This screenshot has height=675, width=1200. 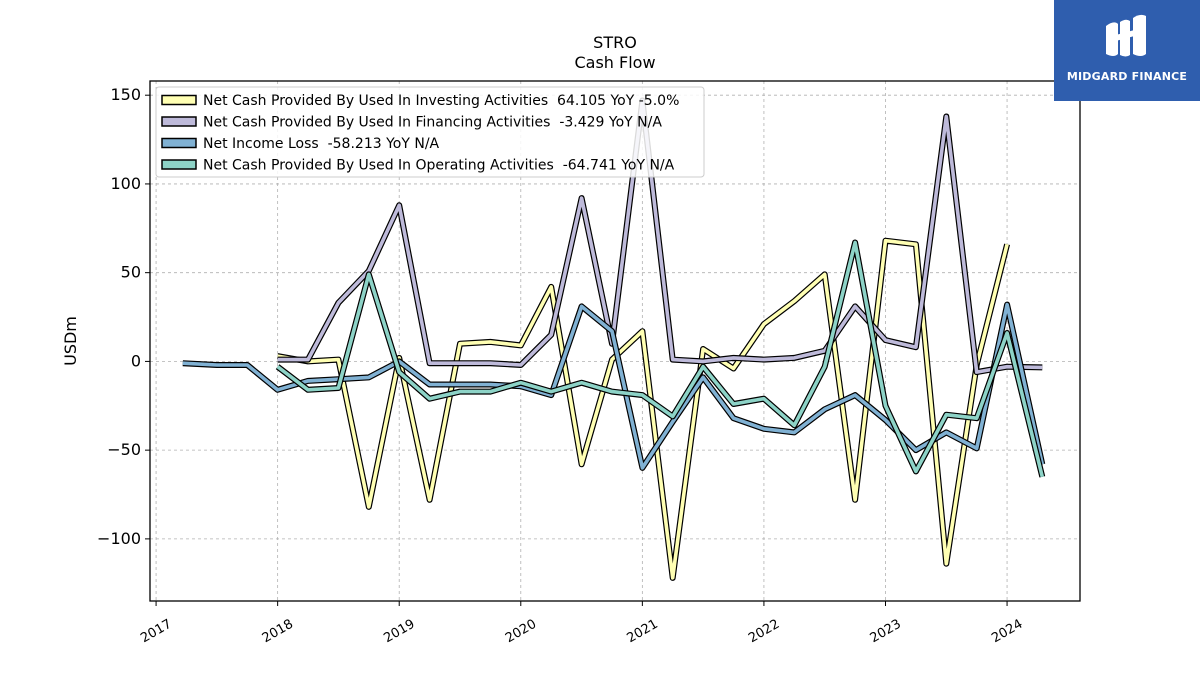 I want to click on y-tick-label: 150, so click(x=125, y=94).